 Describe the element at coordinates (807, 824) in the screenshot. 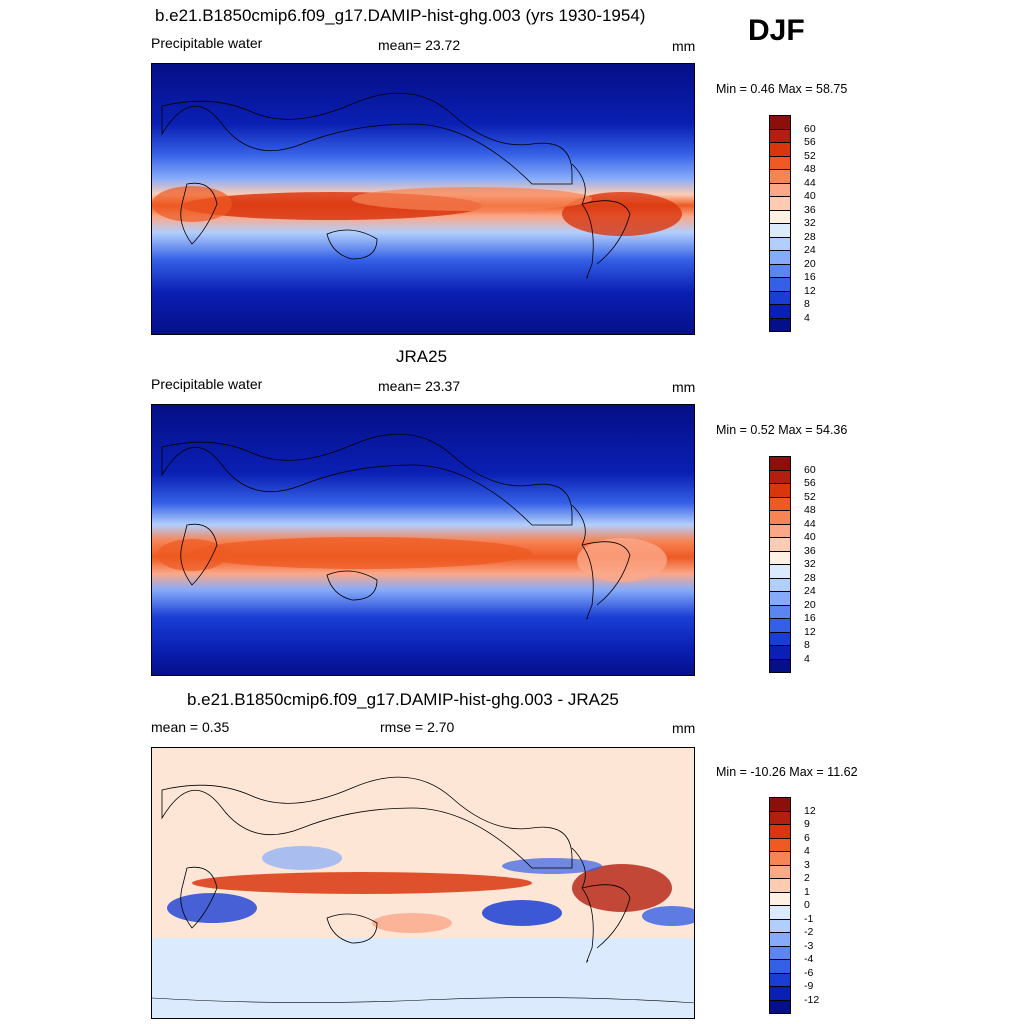

I see `colorbar-tick-label: 9` at that location.